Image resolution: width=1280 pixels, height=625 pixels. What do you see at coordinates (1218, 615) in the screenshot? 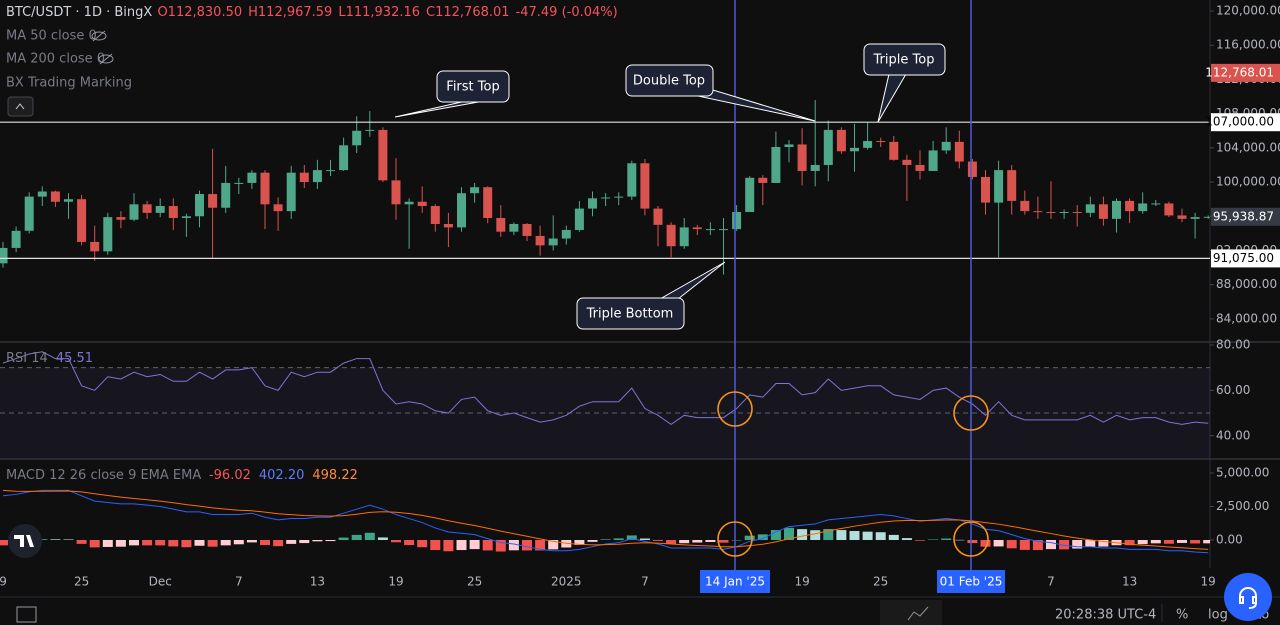
I see `log-toggle: log` at bounding box center [1218, 615].